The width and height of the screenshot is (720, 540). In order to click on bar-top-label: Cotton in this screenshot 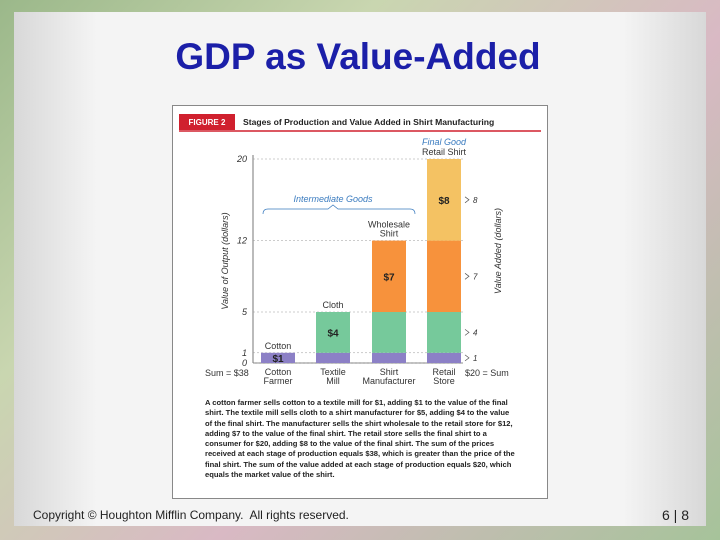, I will do `click(278, 346)`.